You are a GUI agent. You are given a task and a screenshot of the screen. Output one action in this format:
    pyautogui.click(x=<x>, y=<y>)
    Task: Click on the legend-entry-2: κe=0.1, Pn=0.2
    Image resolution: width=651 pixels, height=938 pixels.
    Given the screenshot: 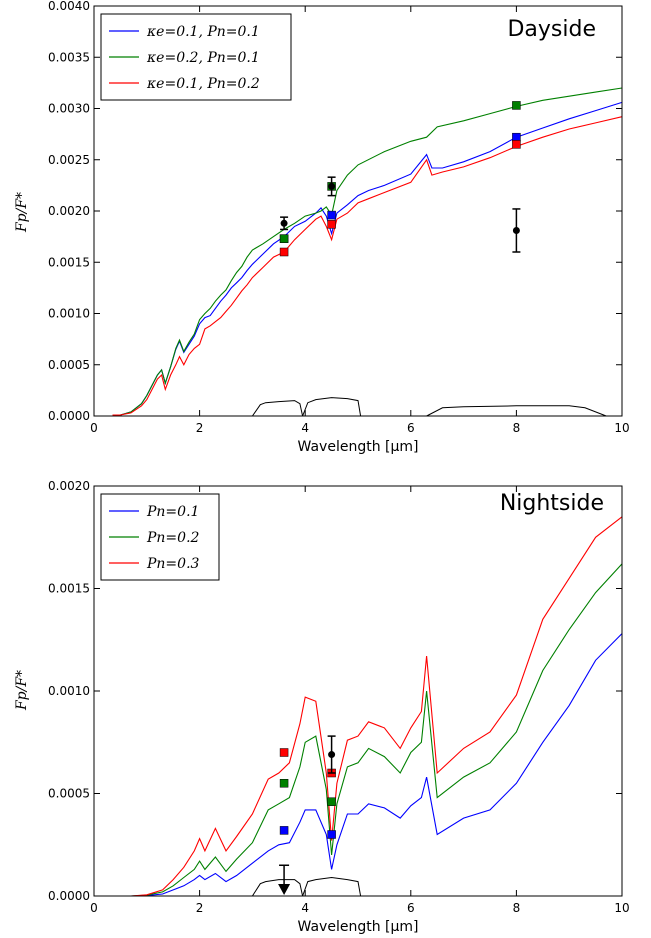 What is the action you would take?
    pyautogui.click(x=203, y=84)
    